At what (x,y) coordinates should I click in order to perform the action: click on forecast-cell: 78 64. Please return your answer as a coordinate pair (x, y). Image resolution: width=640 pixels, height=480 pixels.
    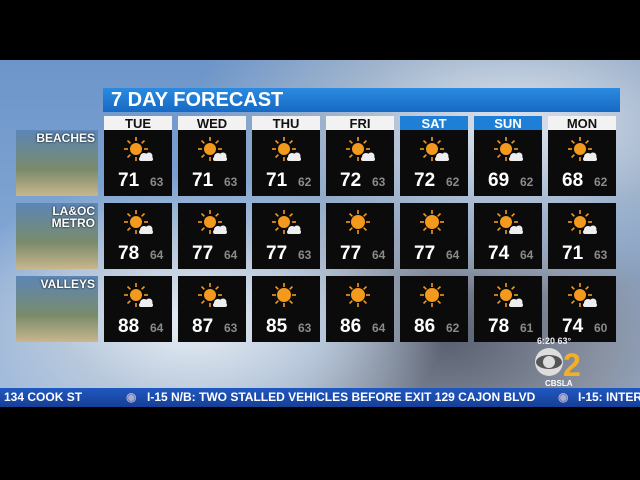
    Looking at the image, I should click on (138, 236).